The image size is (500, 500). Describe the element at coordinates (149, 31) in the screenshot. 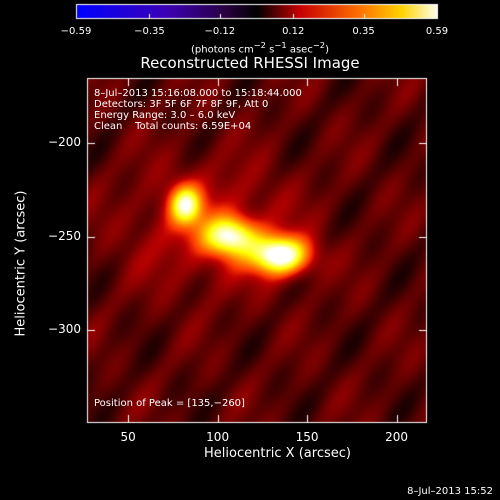

I see `colorbar-tick-label: −0.35` at that location.